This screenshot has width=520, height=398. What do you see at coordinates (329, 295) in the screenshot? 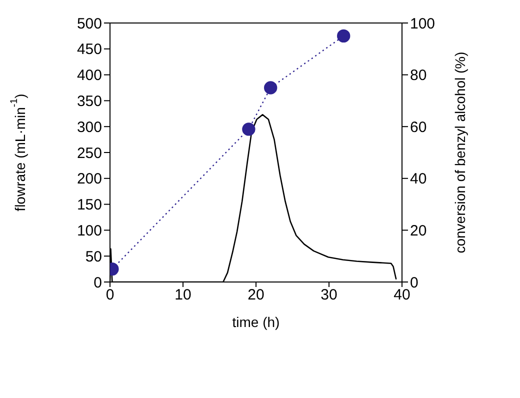
I see `x-tick-label: 30` at bounding box center [329, 295].